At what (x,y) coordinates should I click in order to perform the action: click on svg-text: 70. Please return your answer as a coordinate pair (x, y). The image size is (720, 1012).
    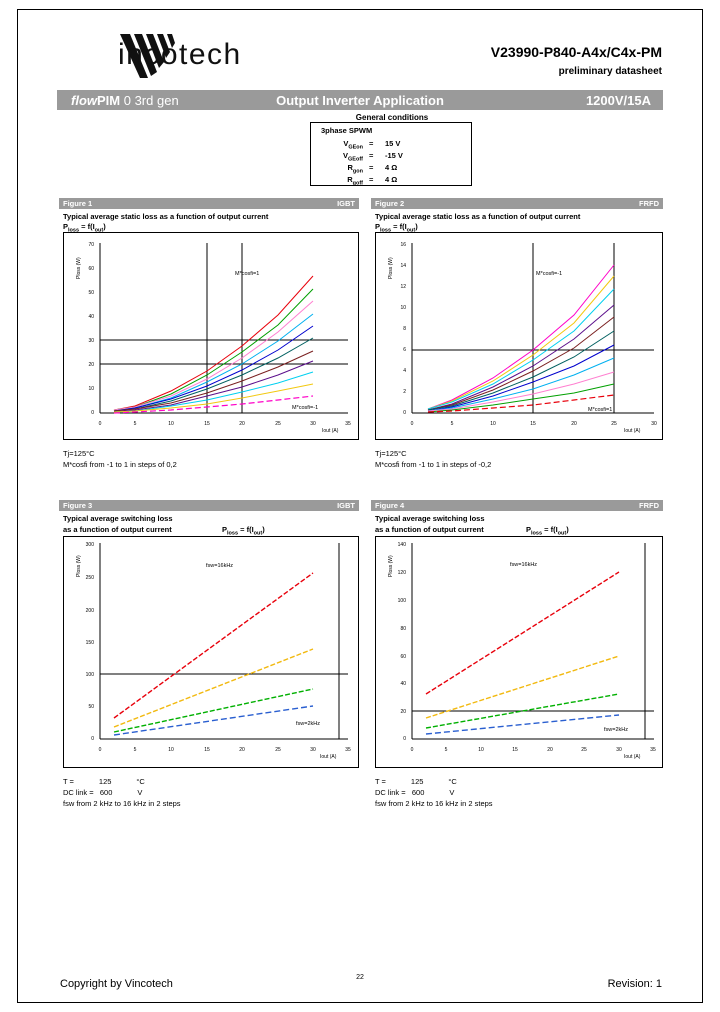
    Looking at the image, I should click on (91, 245).